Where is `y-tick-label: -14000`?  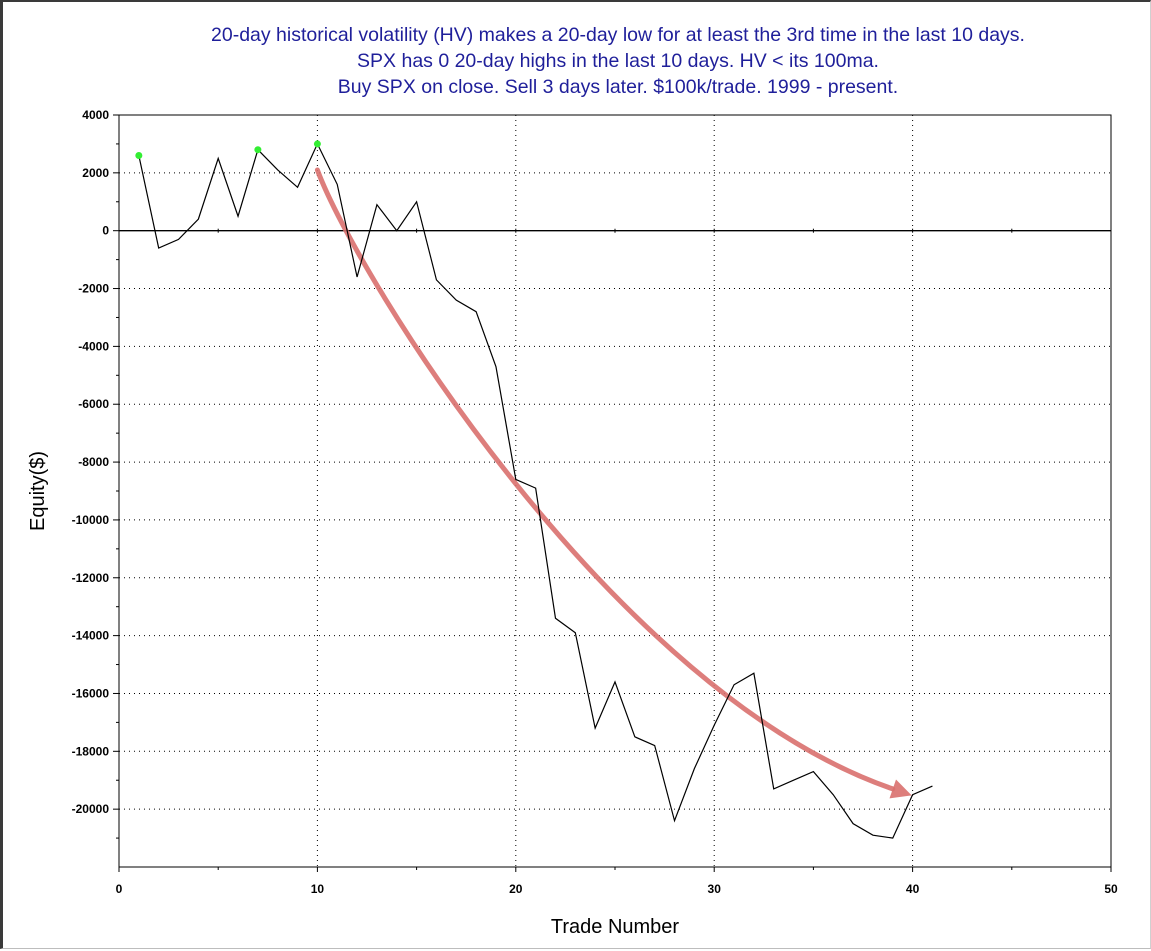
y-tick-label: -14000 is located at coordinates (91, 636).